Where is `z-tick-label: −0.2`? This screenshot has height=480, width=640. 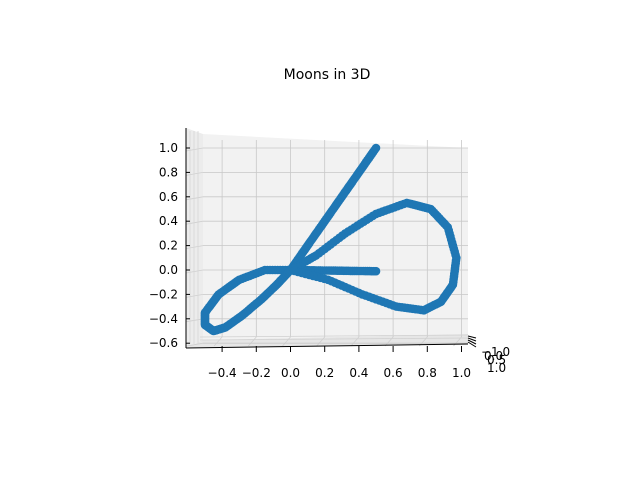 z-tick-label: −0.2 is located at coordinates (163, 294).